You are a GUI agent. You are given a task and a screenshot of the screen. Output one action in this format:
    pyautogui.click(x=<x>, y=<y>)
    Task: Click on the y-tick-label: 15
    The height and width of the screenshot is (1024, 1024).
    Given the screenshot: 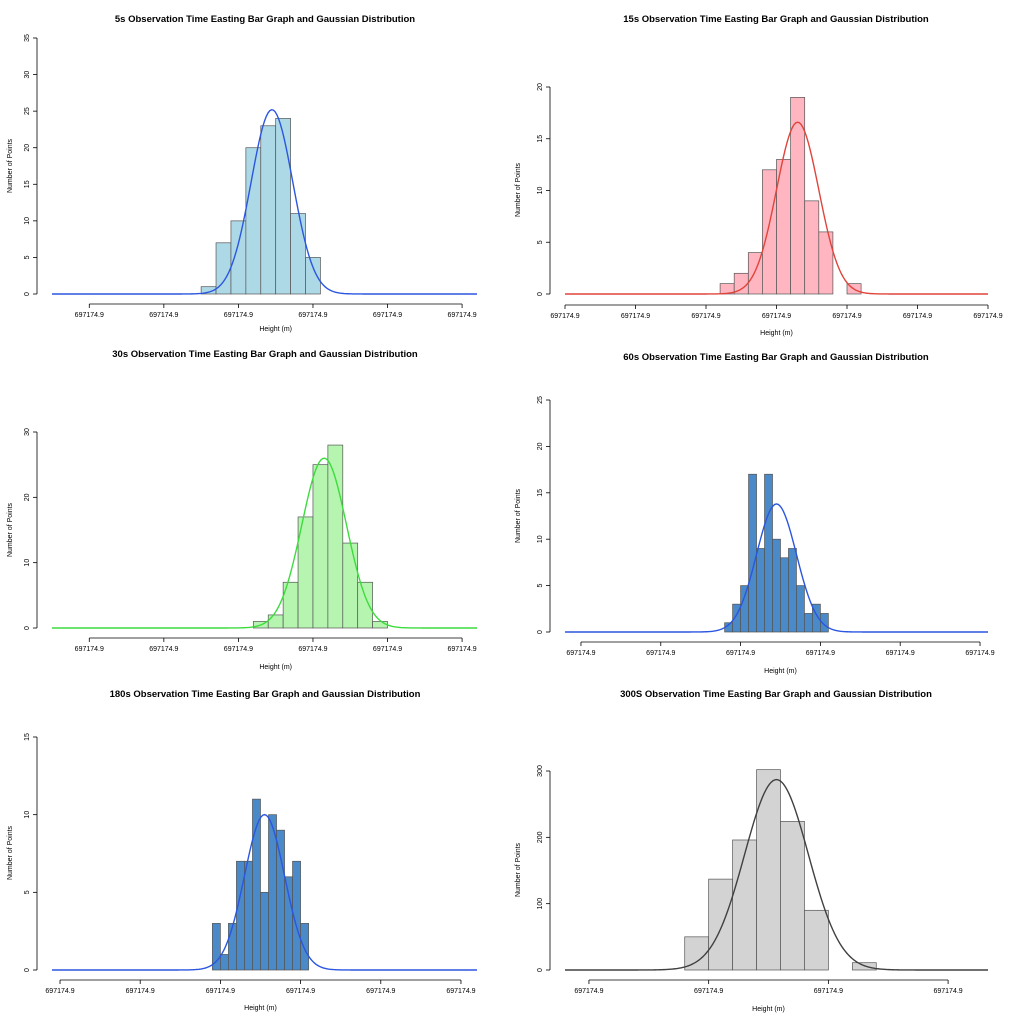 What is the action you would take?
    pyautogui.click(x=540, y=139)
    